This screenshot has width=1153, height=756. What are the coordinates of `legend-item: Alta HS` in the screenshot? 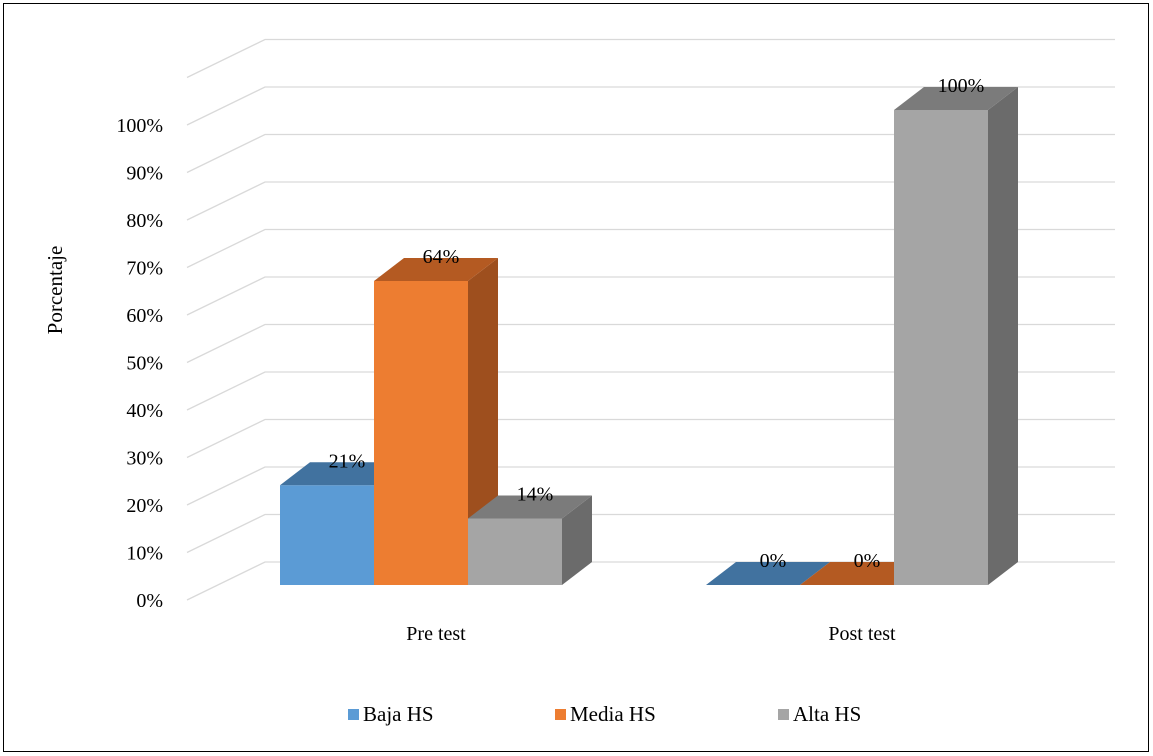 It's located at (819, 714).